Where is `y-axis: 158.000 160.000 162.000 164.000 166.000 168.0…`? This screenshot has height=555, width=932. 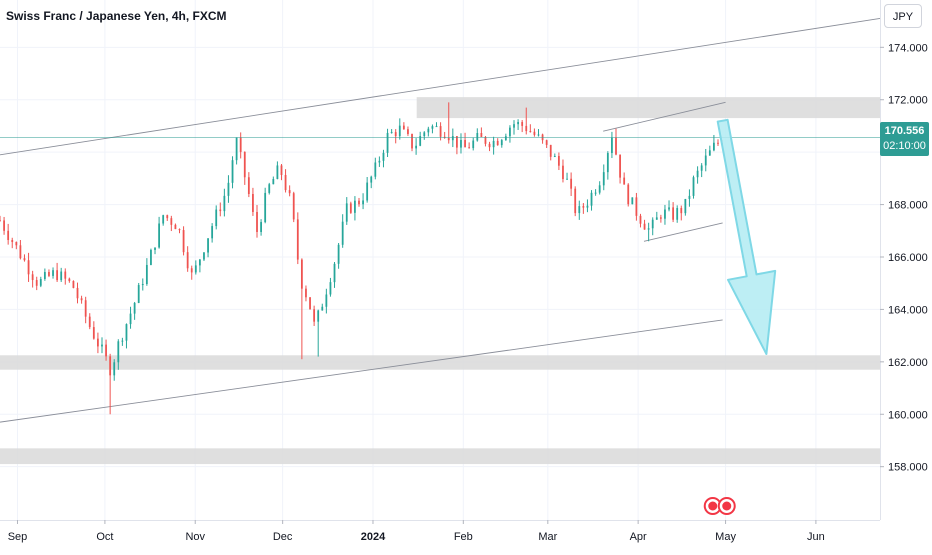
y-axis: 158.000 160.000 162.000 164.000 166.000 168.0… is located at coordinates (906, 275).